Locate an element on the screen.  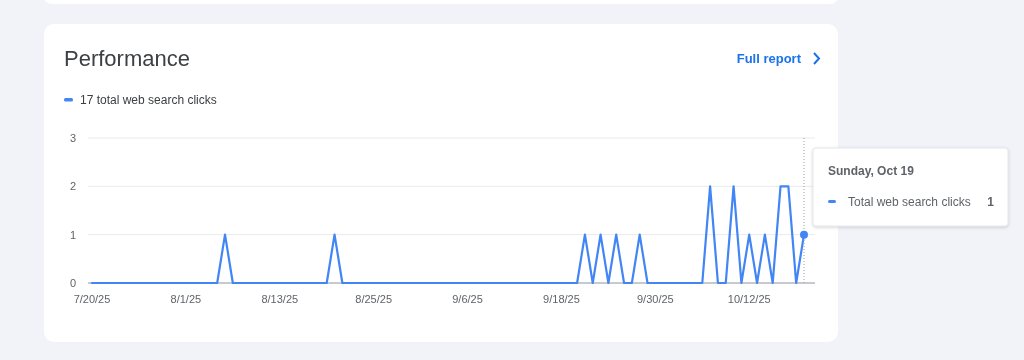
y-tick-label: 0 is located at coordinates (72, 283).